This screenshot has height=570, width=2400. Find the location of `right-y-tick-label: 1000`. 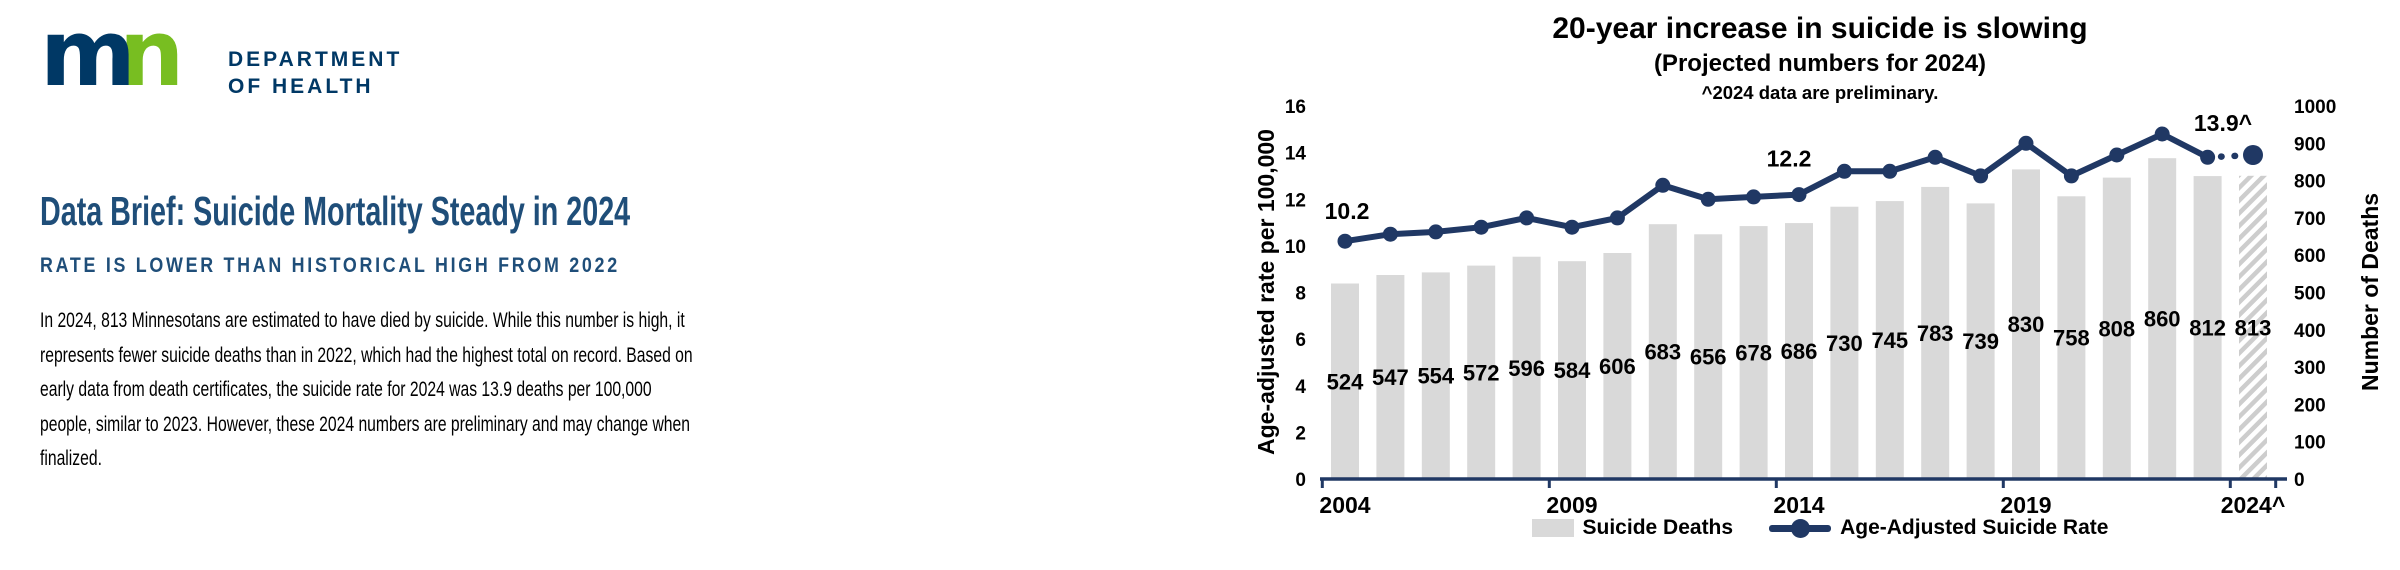

right-y-tick-label: 1000 is located at coordinates (2315, 107).